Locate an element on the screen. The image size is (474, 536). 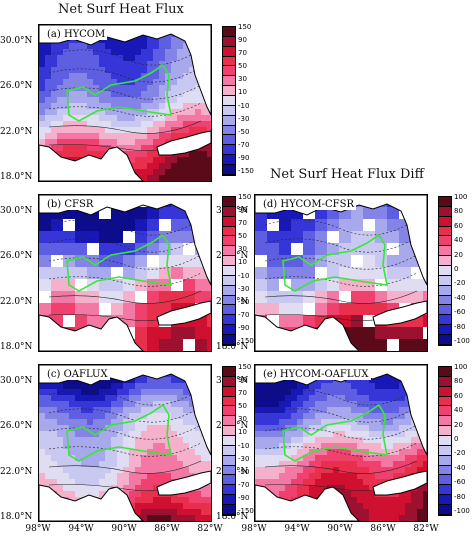
x-axis-label: 86°W is located at coordinates (167, 529).